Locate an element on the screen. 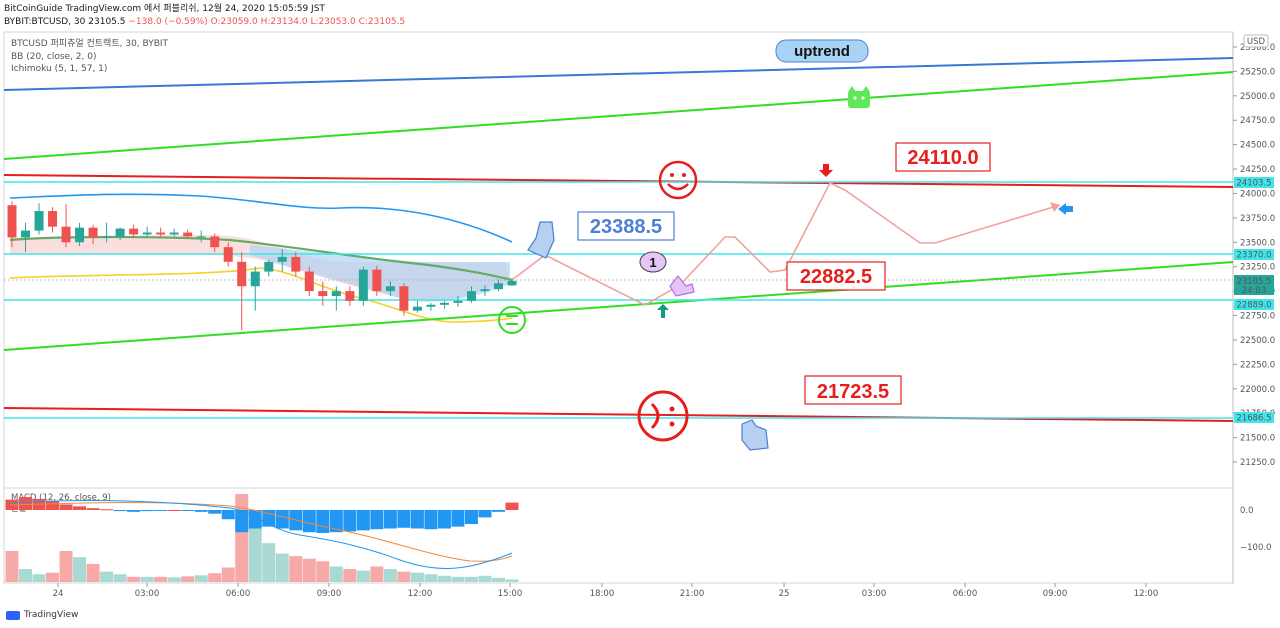  green-upper-trend-line is located at coordinates (618, 115).